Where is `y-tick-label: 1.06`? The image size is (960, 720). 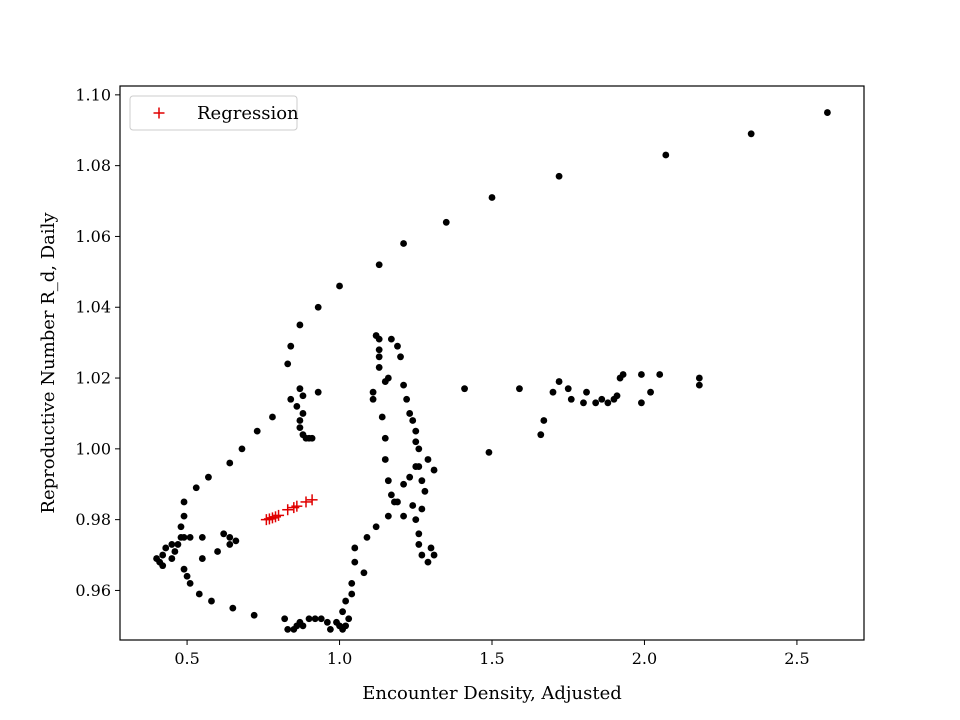
y-tick-label: 1.06 is located at coordinates (93, 236).